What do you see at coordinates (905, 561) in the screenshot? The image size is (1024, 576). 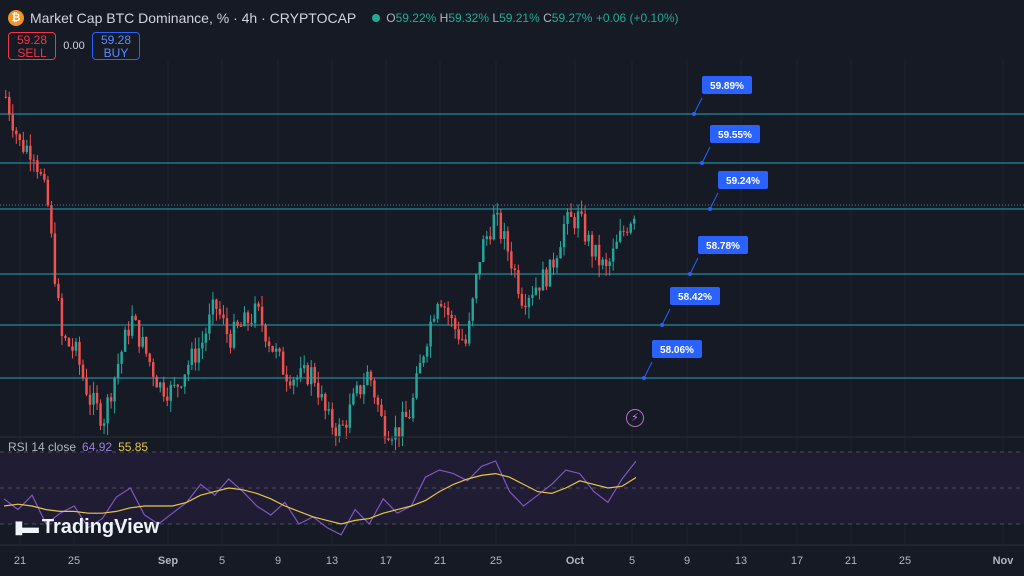 I see `time-axis-tick-label: 25` at bounding box center [905, 561].